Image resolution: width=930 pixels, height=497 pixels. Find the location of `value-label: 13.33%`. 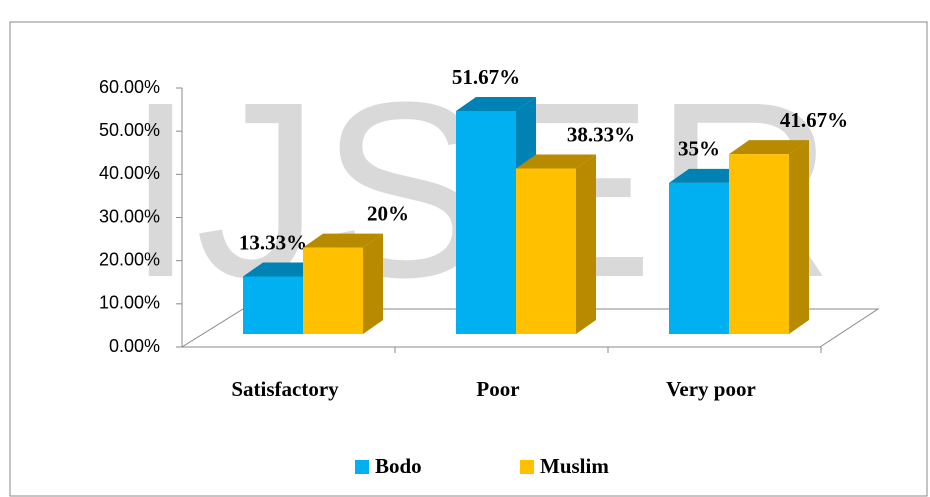

value-label: 13.33% is located at coordinates (273, 242).